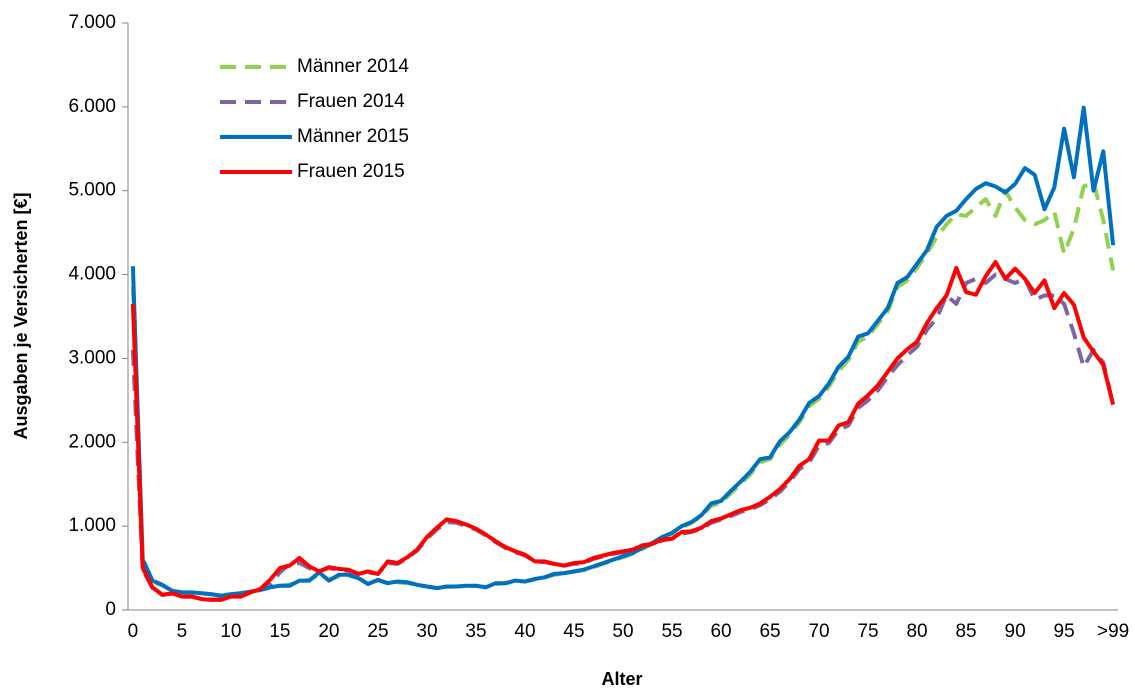 Image resolution: width=1135 pixels, height=691 pixels. Describe the element at coordinates (1113, 631) in the screenshot. I see `x-tick-label: >99` at that location.